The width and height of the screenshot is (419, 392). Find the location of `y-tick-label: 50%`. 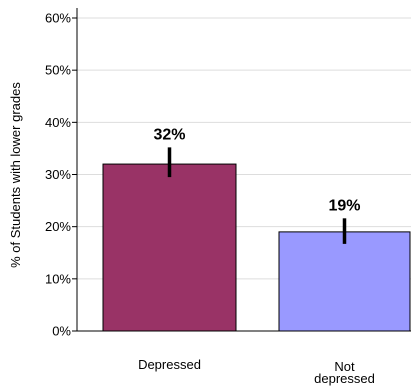

y-tick-label: 50% is located at coordinates (58, 70).